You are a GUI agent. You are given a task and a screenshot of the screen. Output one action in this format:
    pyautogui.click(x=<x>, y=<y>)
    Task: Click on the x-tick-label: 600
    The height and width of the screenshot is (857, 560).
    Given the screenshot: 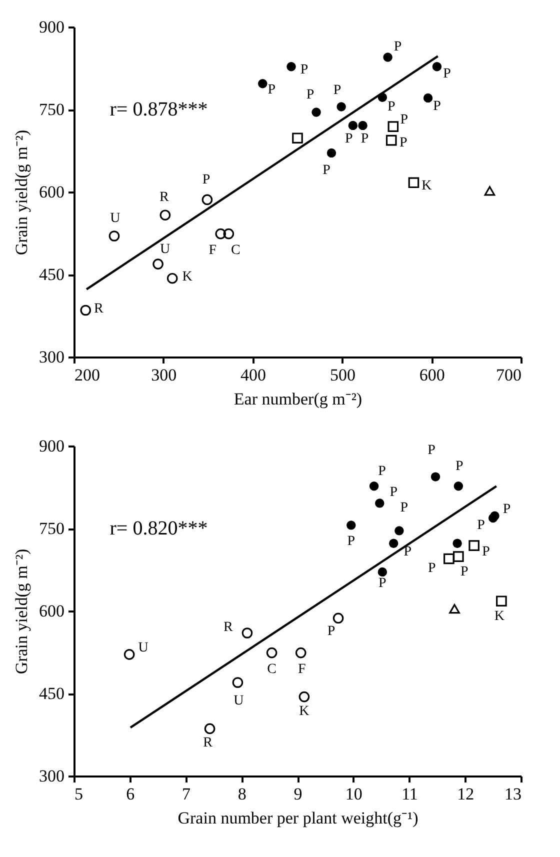 What is the action you would take?
    pyautogui.click(x=432, y=375)
    